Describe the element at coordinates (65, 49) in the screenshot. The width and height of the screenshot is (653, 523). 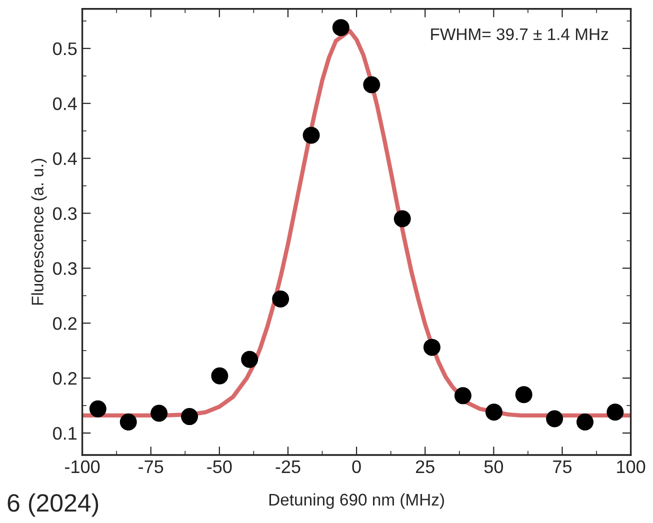
I see `y-tick-label: 0.5` at that location.